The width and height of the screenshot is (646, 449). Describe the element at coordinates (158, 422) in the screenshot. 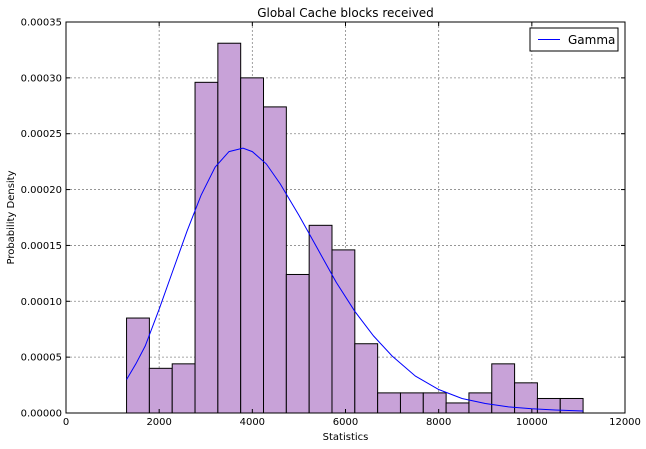

I see `x-tick-label: 2000` at that location.